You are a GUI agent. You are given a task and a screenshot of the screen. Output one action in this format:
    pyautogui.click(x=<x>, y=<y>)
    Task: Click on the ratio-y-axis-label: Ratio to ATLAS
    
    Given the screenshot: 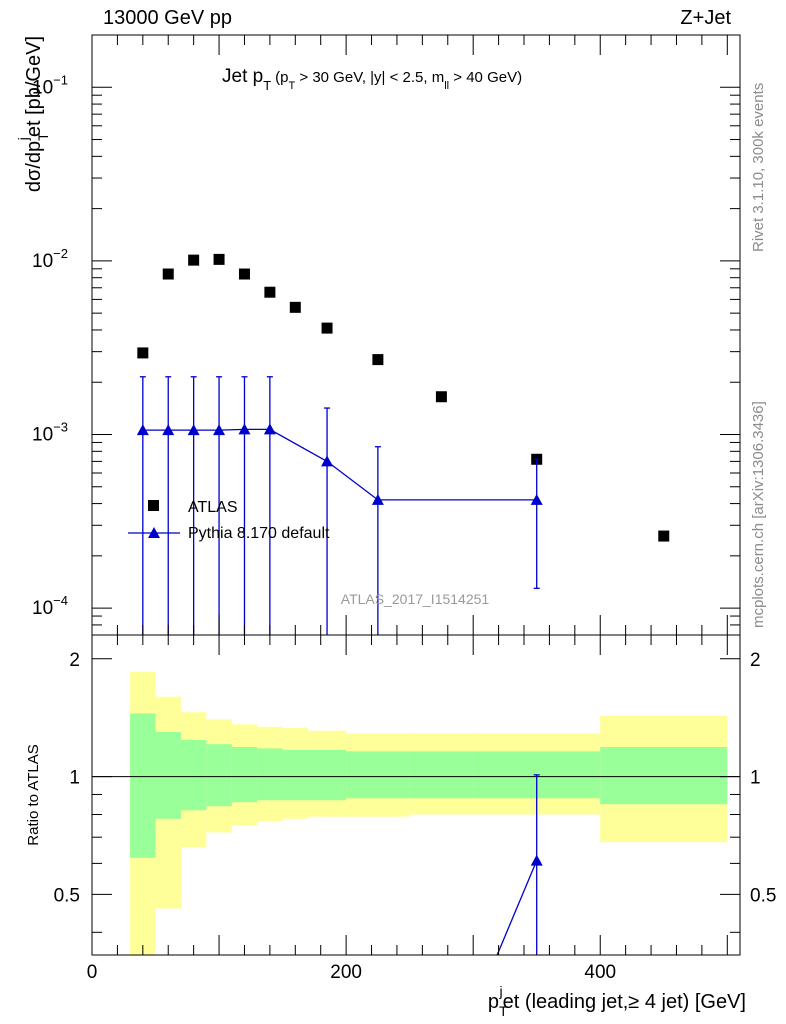 What is the action you would take?
    pyautogui.click(x=33, y=794)
    